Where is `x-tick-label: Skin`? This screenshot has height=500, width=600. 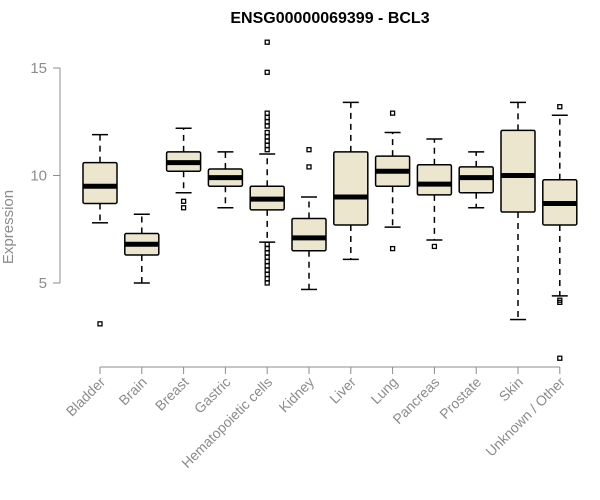
x-tick-label: Skin is located at coordinates (511, 389).